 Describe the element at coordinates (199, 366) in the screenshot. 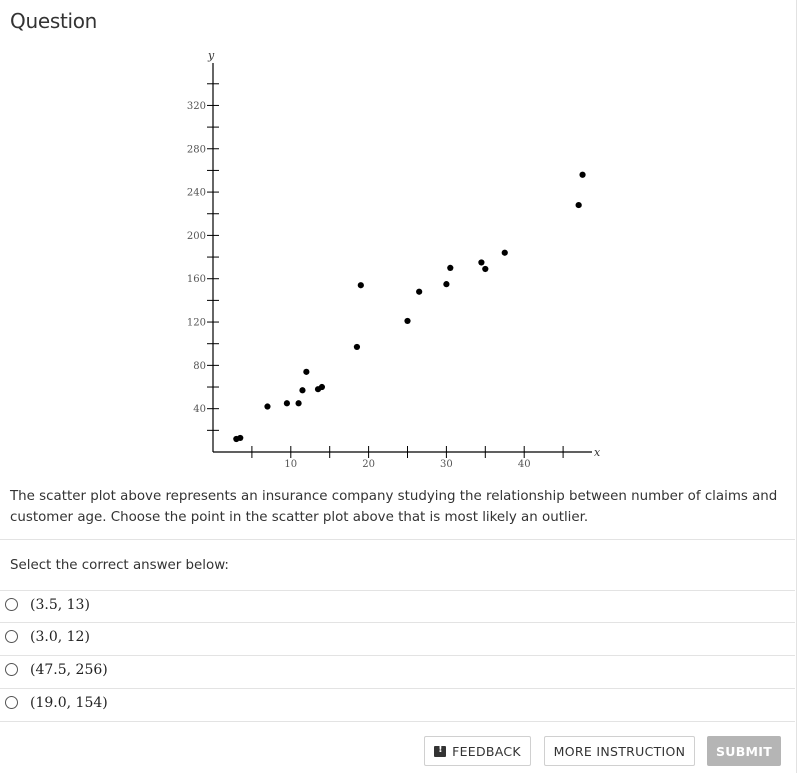

I see `y-tick-label: 80` at that location.